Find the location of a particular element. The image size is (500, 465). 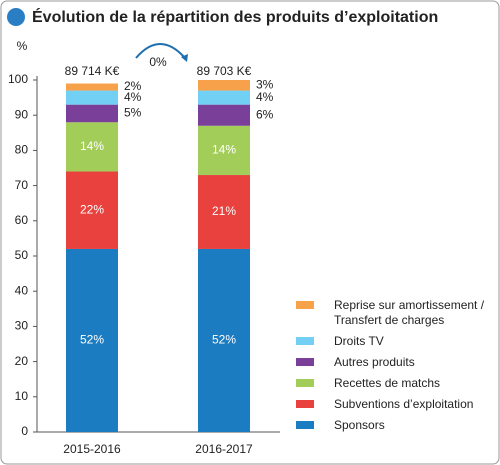

y-tick-label: 90 is located at coordinates (22, 114).